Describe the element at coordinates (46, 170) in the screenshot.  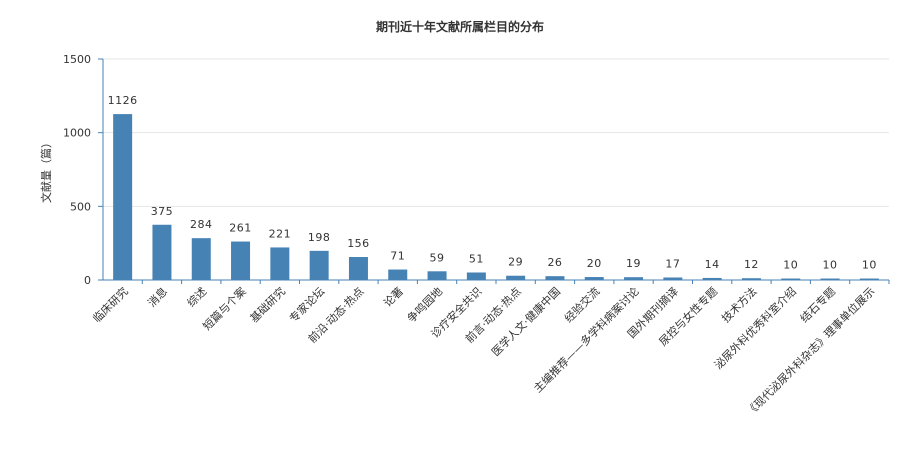
I see `y-axis-label: 文献量（篇）` at that location.